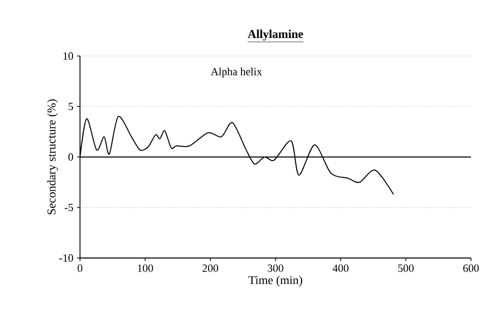 The width and height of the screenshot is (500, 322). I want to click on x-tick-label: 0, so click(80, 268).